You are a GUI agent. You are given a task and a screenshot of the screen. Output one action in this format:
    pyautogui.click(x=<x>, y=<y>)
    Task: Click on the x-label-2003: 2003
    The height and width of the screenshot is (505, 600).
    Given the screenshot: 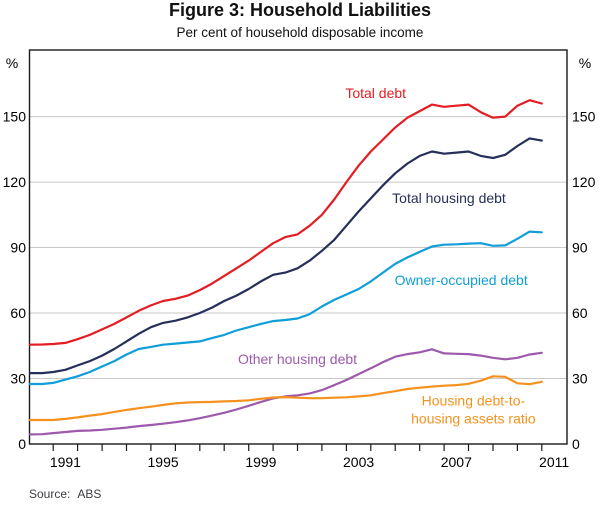 What is the action you would take?
    pyautogui.click(x=358, y=462)
    